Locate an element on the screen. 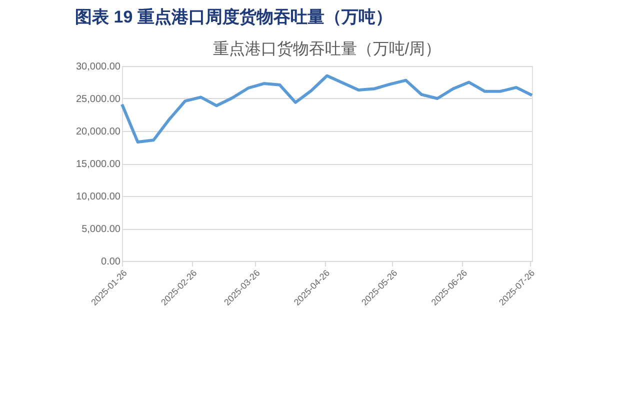  y-tick-label: 5,000.00 is located at coordinates (101, 229).